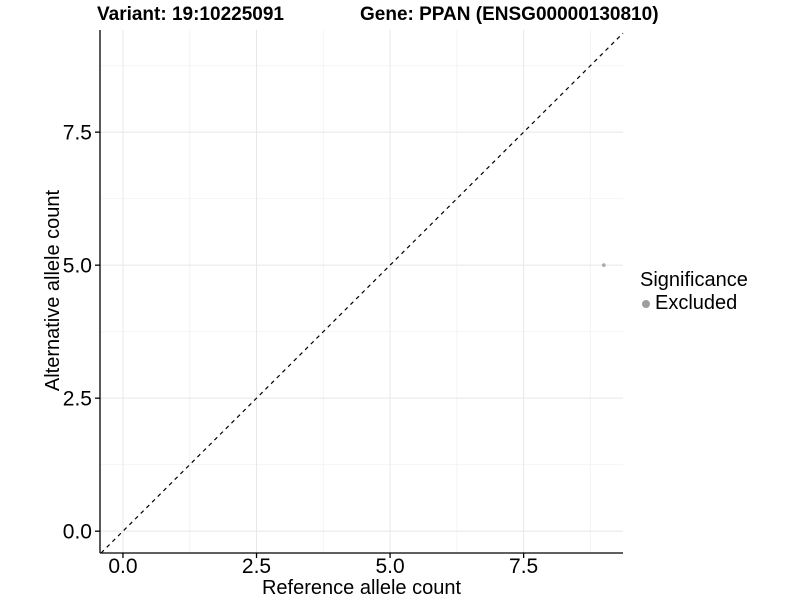 Image resolution: width=800 pixels, height=600 pixels. I want to click on legend-point-icon, so click(646, 303).